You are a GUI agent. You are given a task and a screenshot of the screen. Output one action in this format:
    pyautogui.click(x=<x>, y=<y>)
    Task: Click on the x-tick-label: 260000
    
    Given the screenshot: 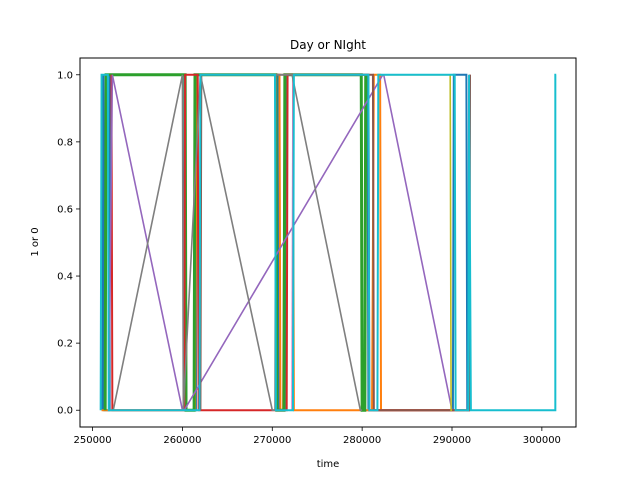 What is the action you would take?
    pyautogui.click(x=182, y=440)
    